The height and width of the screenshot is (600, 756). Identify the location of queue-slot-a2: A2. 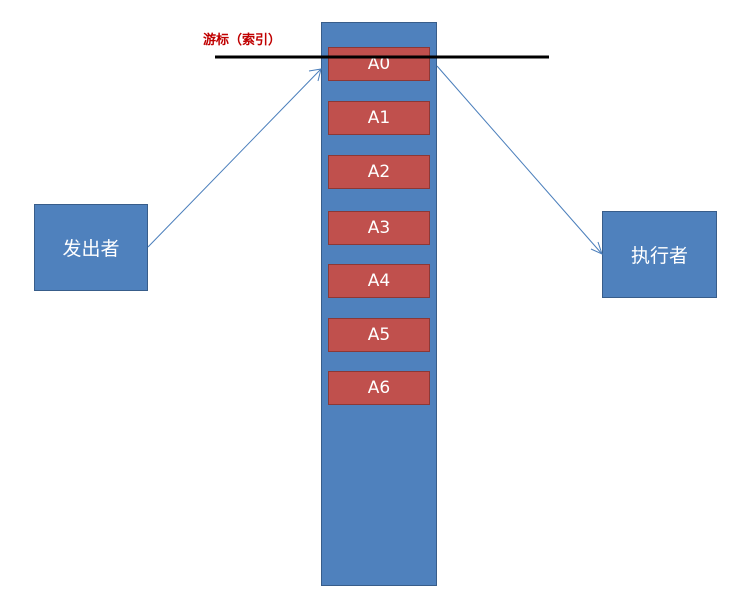
(379, 172).